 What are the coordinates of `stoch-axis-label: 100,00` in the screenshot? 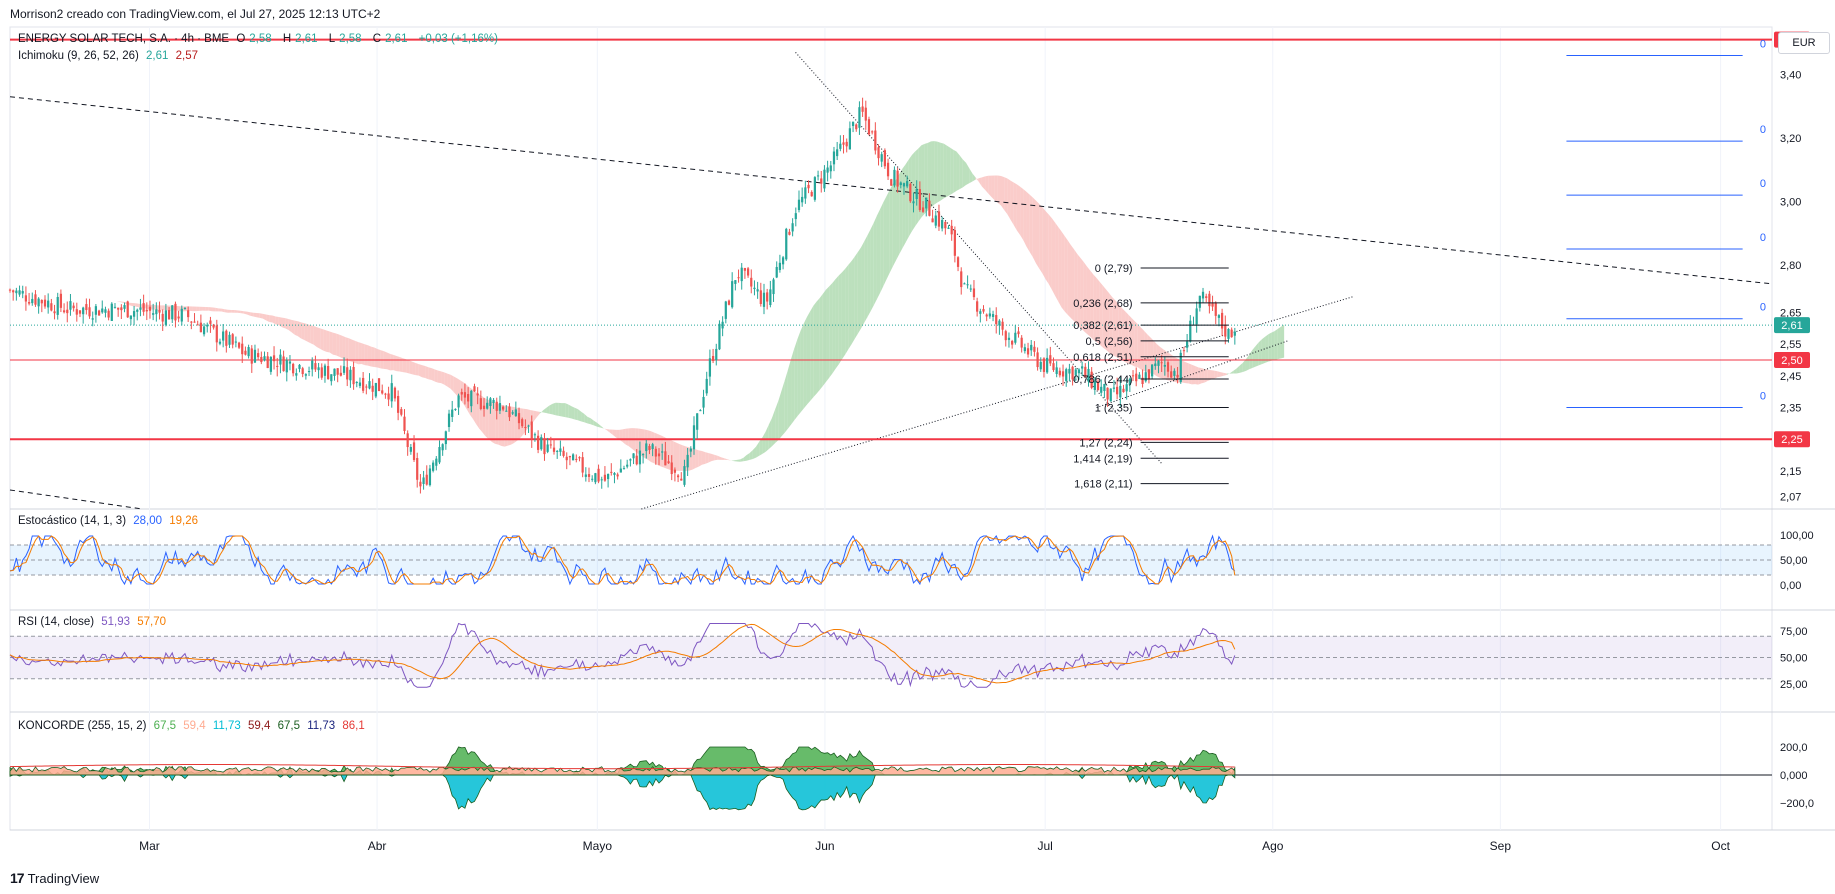 It's located at (1797, 536).